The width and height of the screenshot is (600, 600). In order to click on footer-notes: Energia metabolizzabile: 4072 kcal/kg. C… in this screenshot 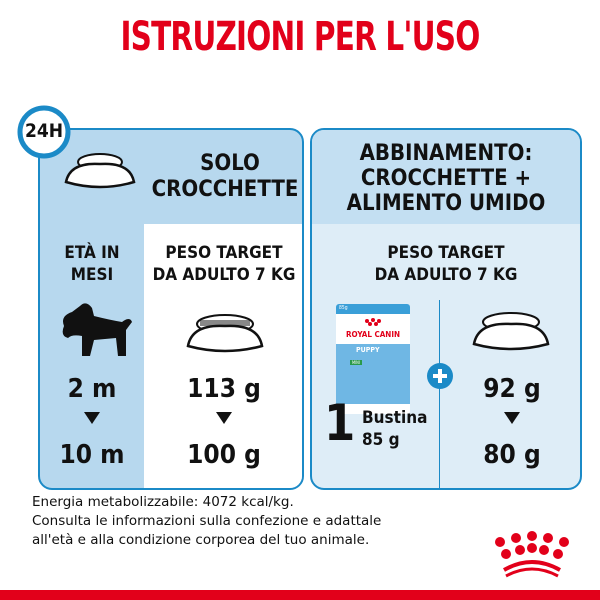, I will do `click(206, 521)`.